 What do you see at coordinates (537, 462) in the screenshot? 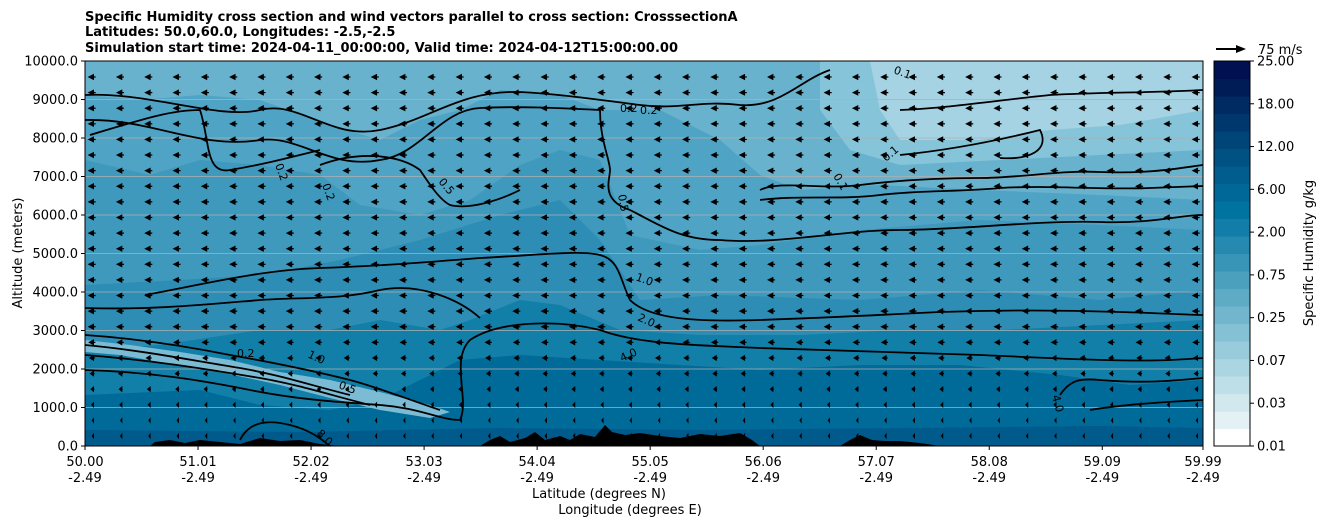
I see `x-tick-label-lat: 54.04` at bounding box center [537, 462].